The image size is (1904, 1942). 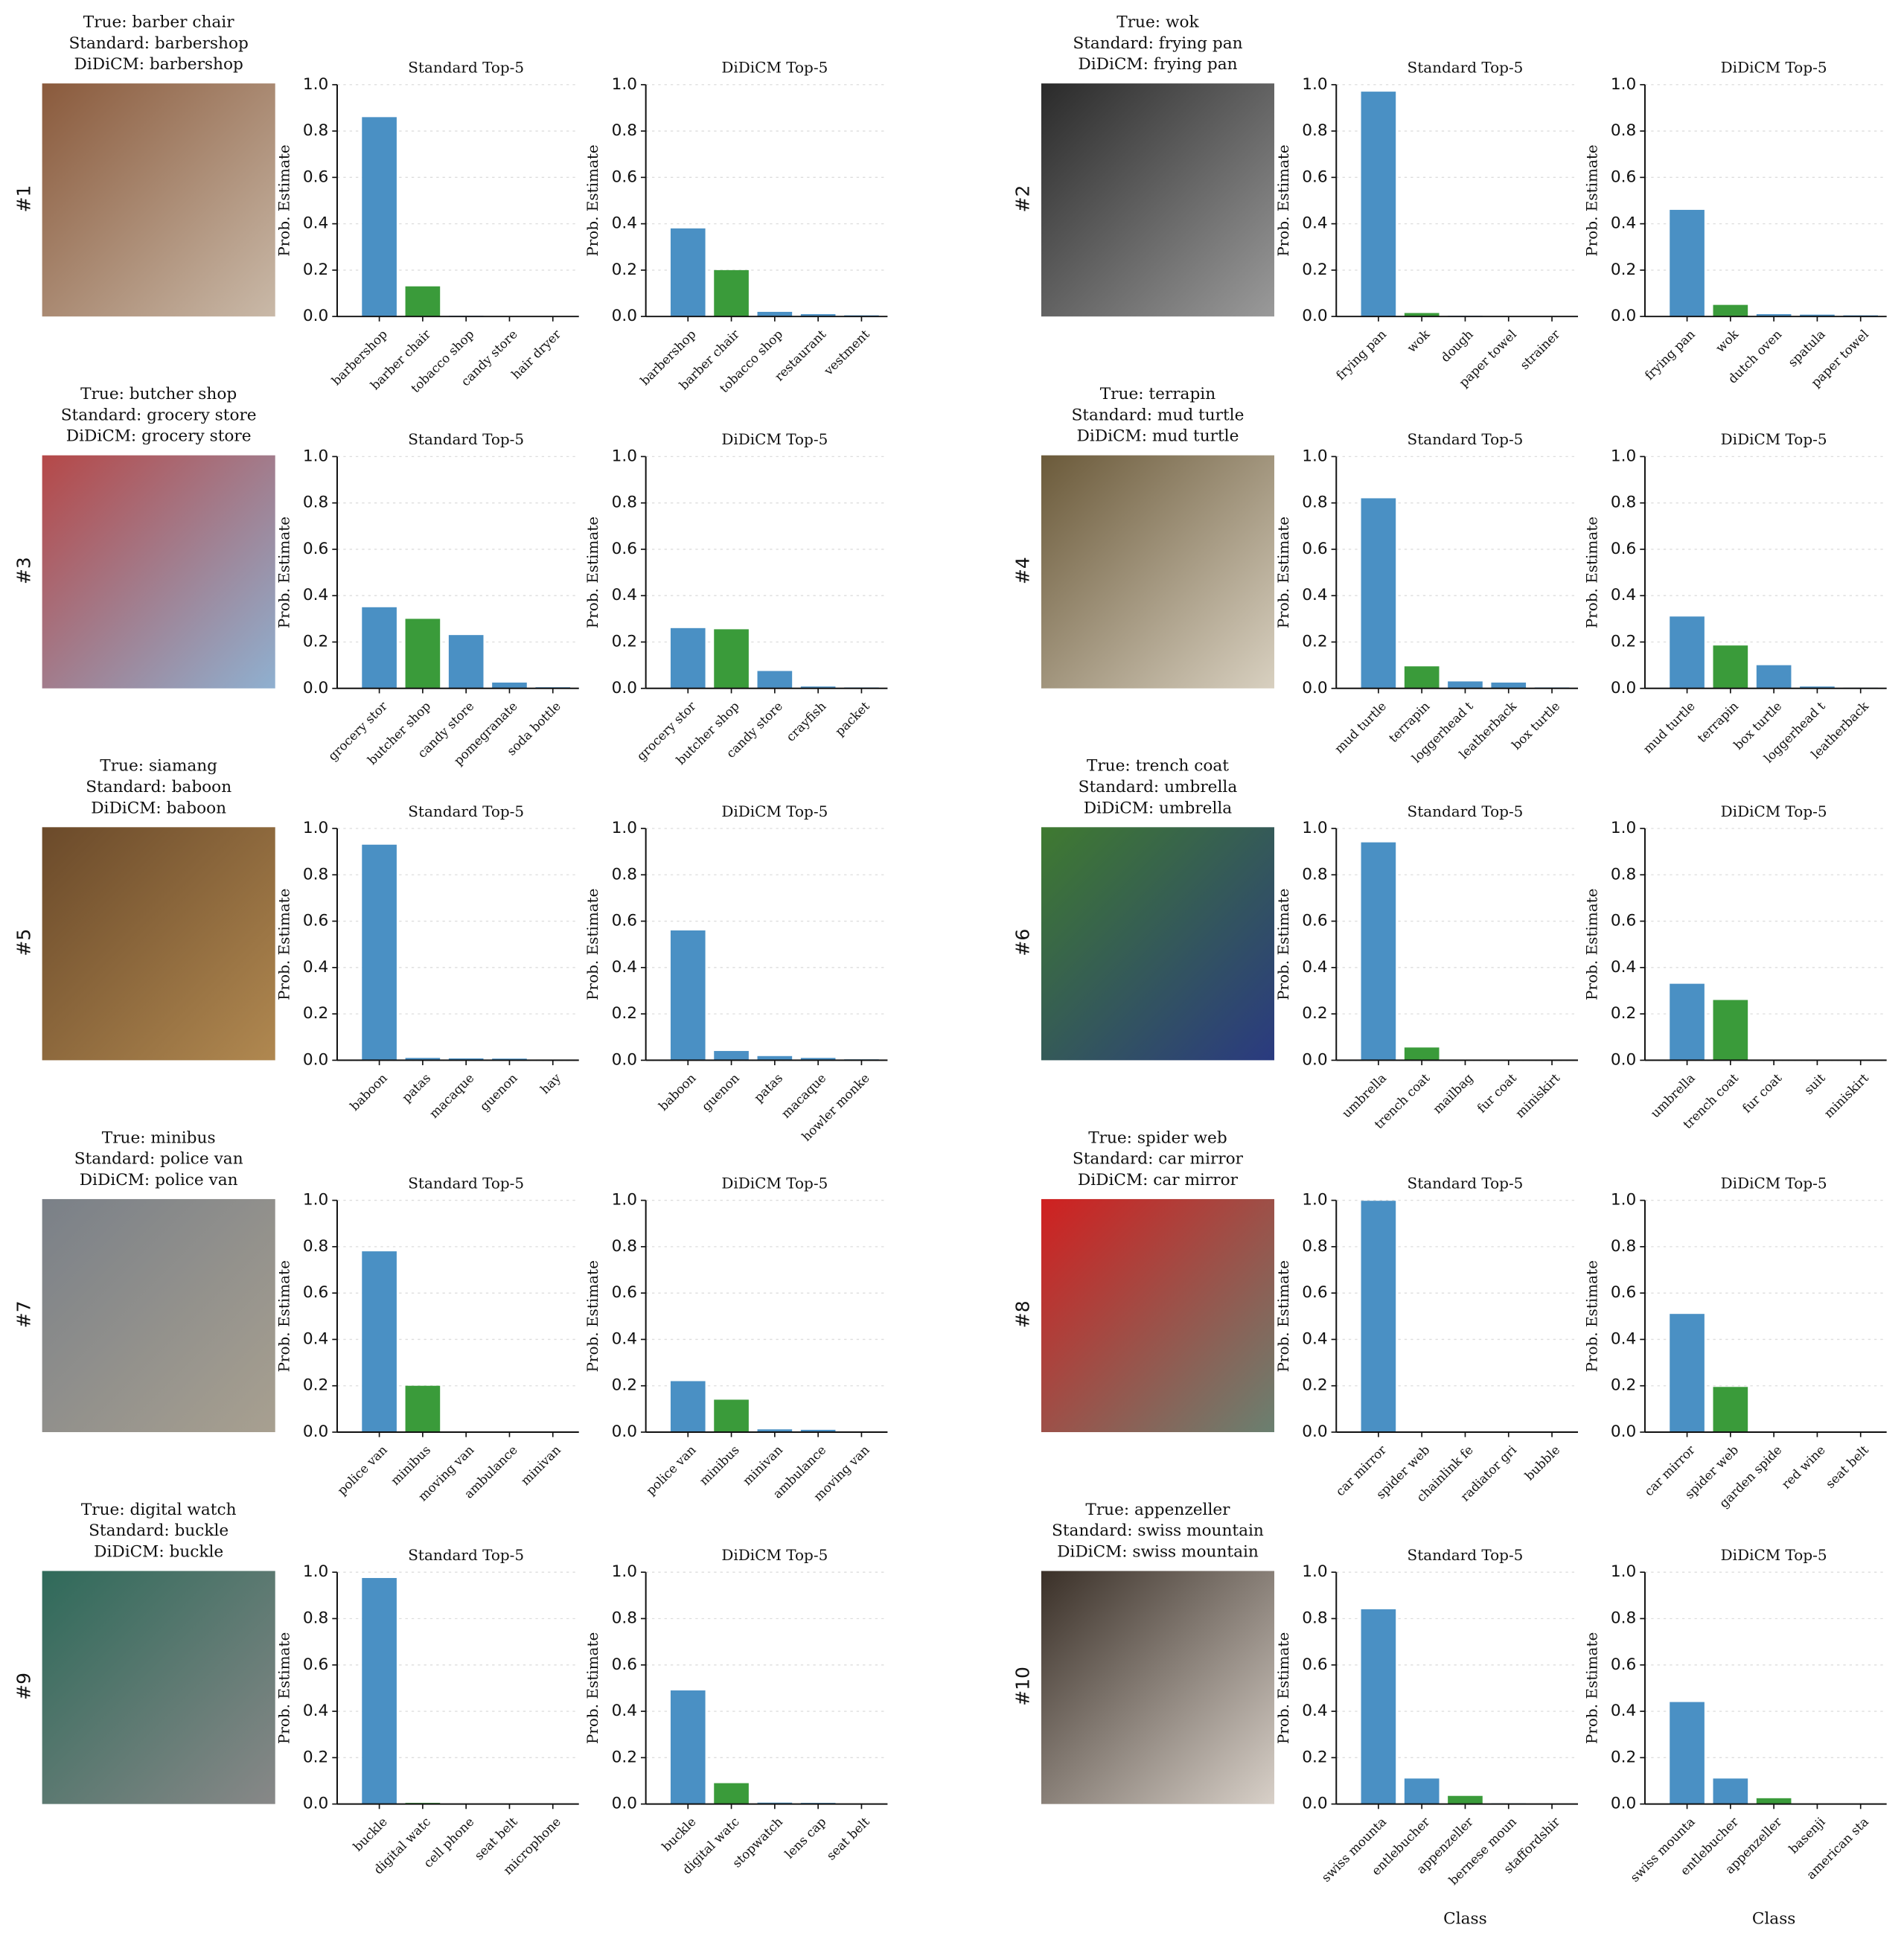 What do you see at coordinates (1158, 1180) in the screenshot?
I see `panel-caption: DiDiCM: car mirror` at bounding box center [1158, 1180].